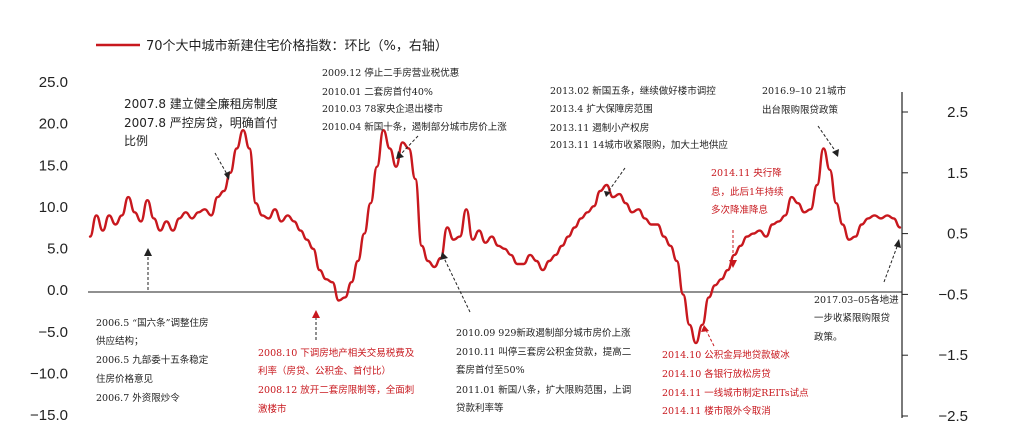 This screenshot has width=1024, height=438. I want to click on arrowhead-2008, so click(316, 314).